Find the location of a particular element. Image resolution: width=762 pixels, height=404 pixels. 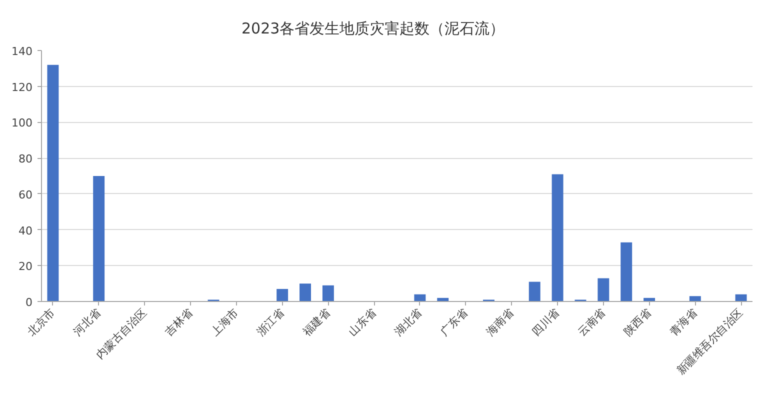

x-tick-label: 云南省 is located at coordinates (591, 322).